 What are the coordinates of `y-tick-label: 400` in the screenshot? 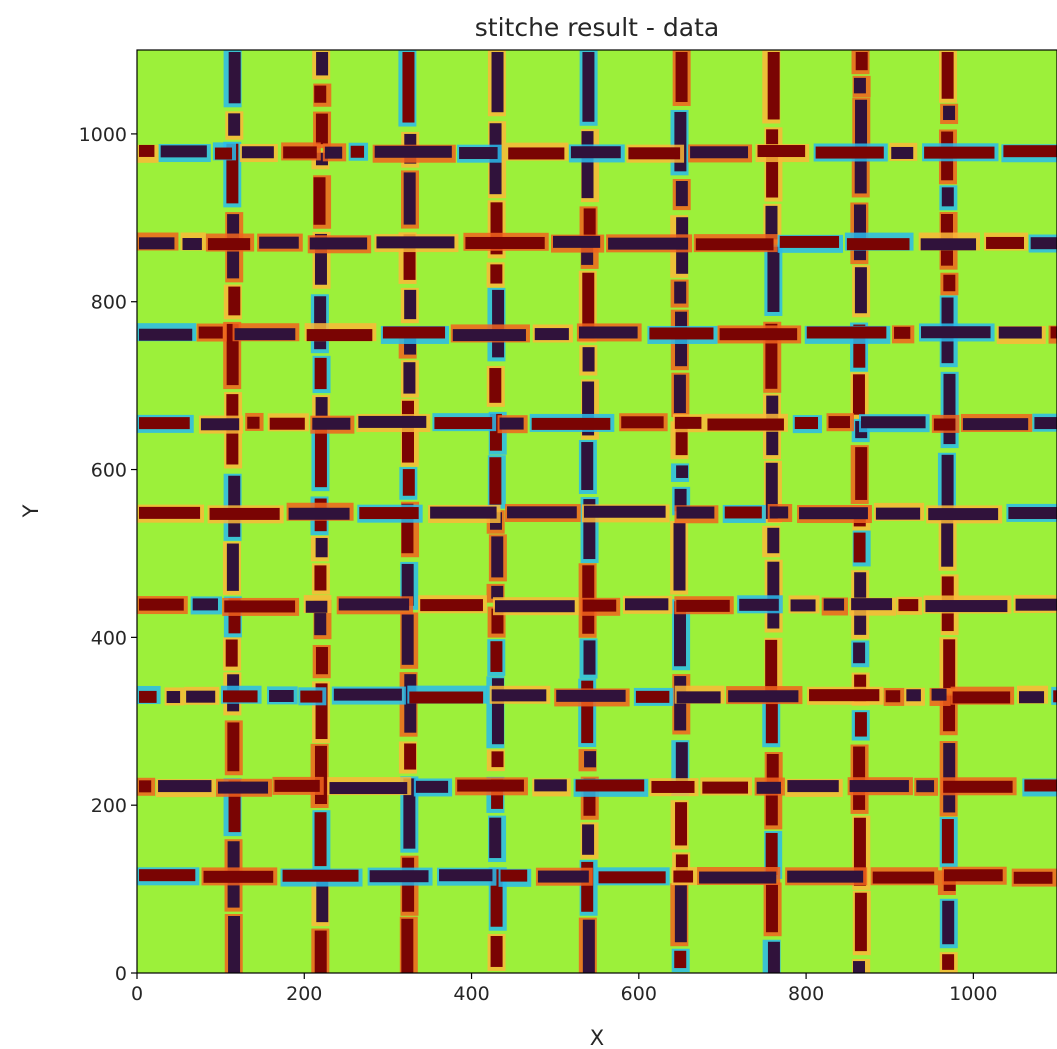 It's located at (109, 638).